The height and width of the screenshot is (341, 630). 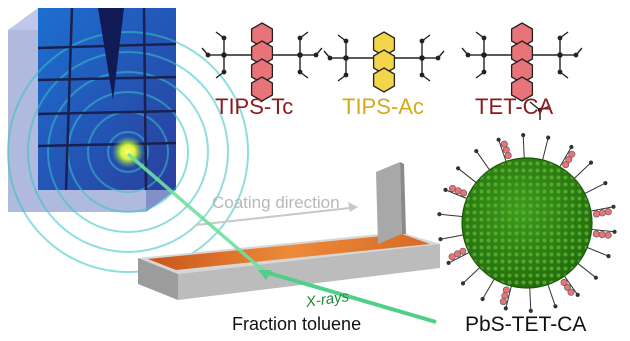 What do you see at coordinates (383, 106) in the screenshot?
I see `tips-ac-label: TIPS-Ac` at bounding box center [383, 106].